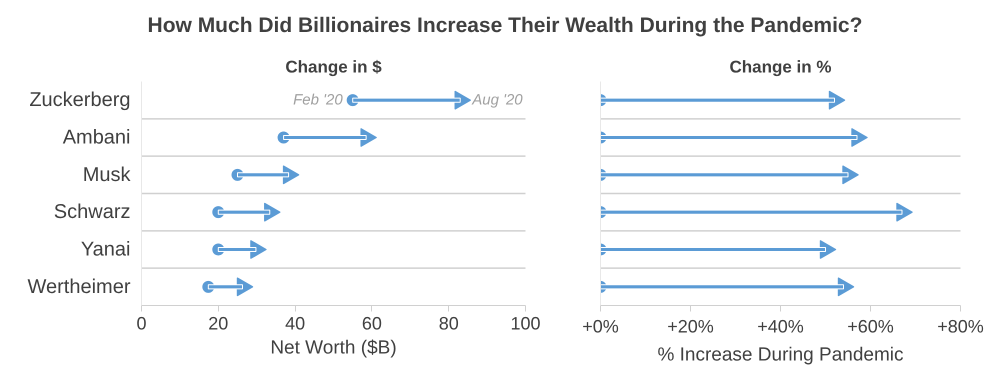  What do you see at coordinates (870, 326) in the screenshot?
I see `x-tick-label: +60%` at bounding box center [870, 326].